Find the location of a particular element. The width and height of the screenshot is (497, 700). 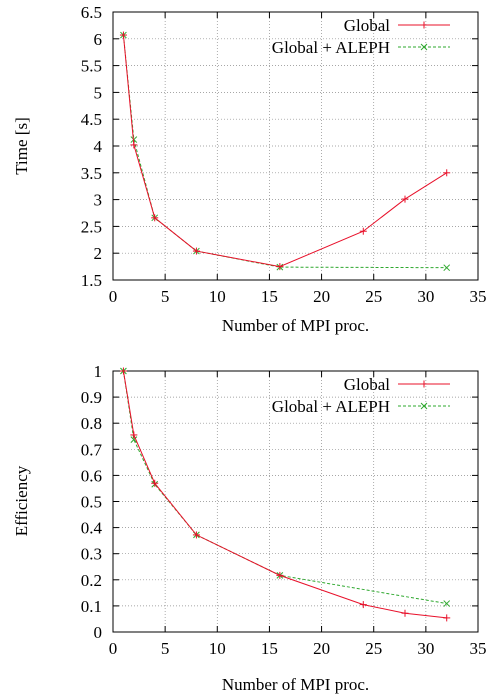

y-tick-label: 5.5 is located at coordinates (91, 66).